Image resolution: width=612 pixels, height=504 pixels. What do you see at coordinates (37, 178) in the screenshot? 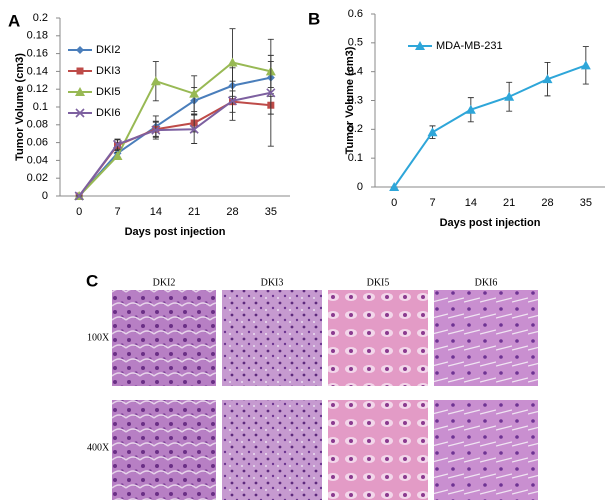
I see `y-tick-label: 0.02` at bounding box center [37, 178].